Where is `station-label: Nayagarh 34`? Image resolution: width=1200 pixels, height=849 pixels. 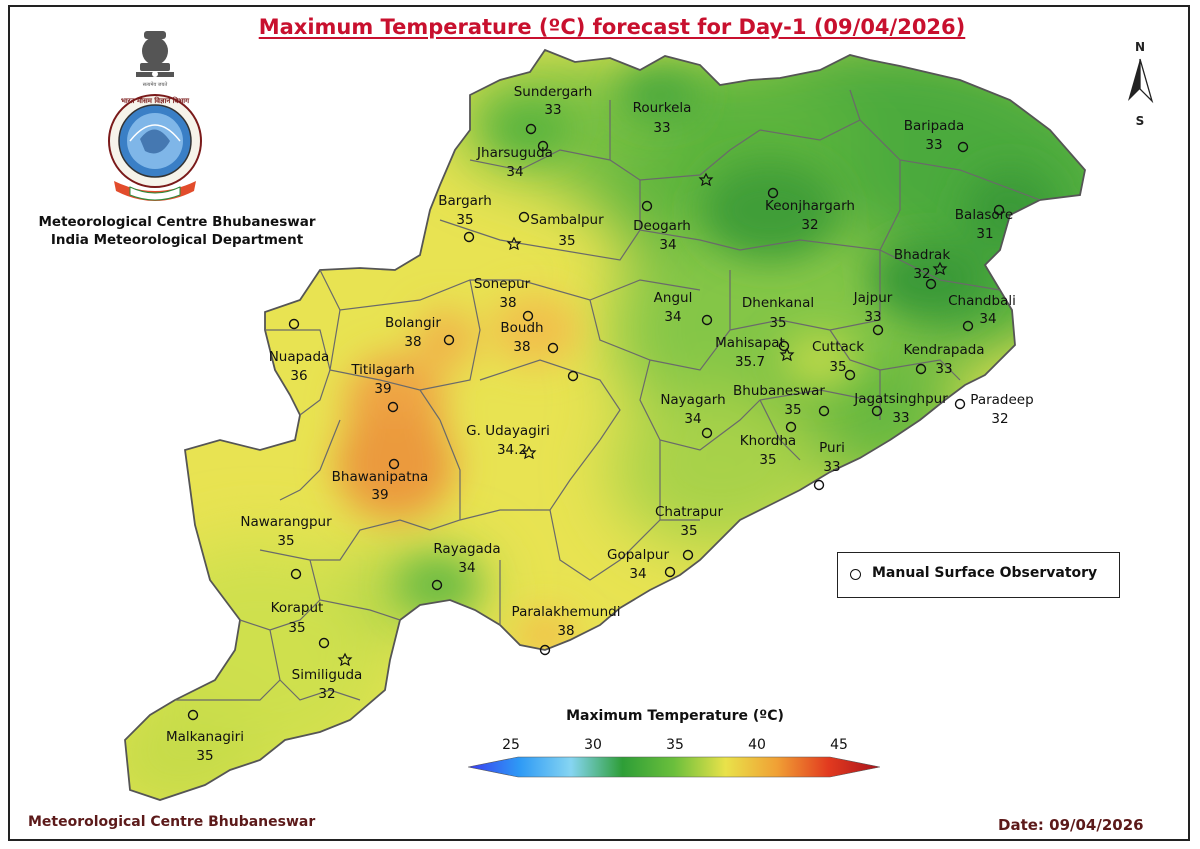 station-label: Nayagarh 34 is located at coordinates (692, 409).